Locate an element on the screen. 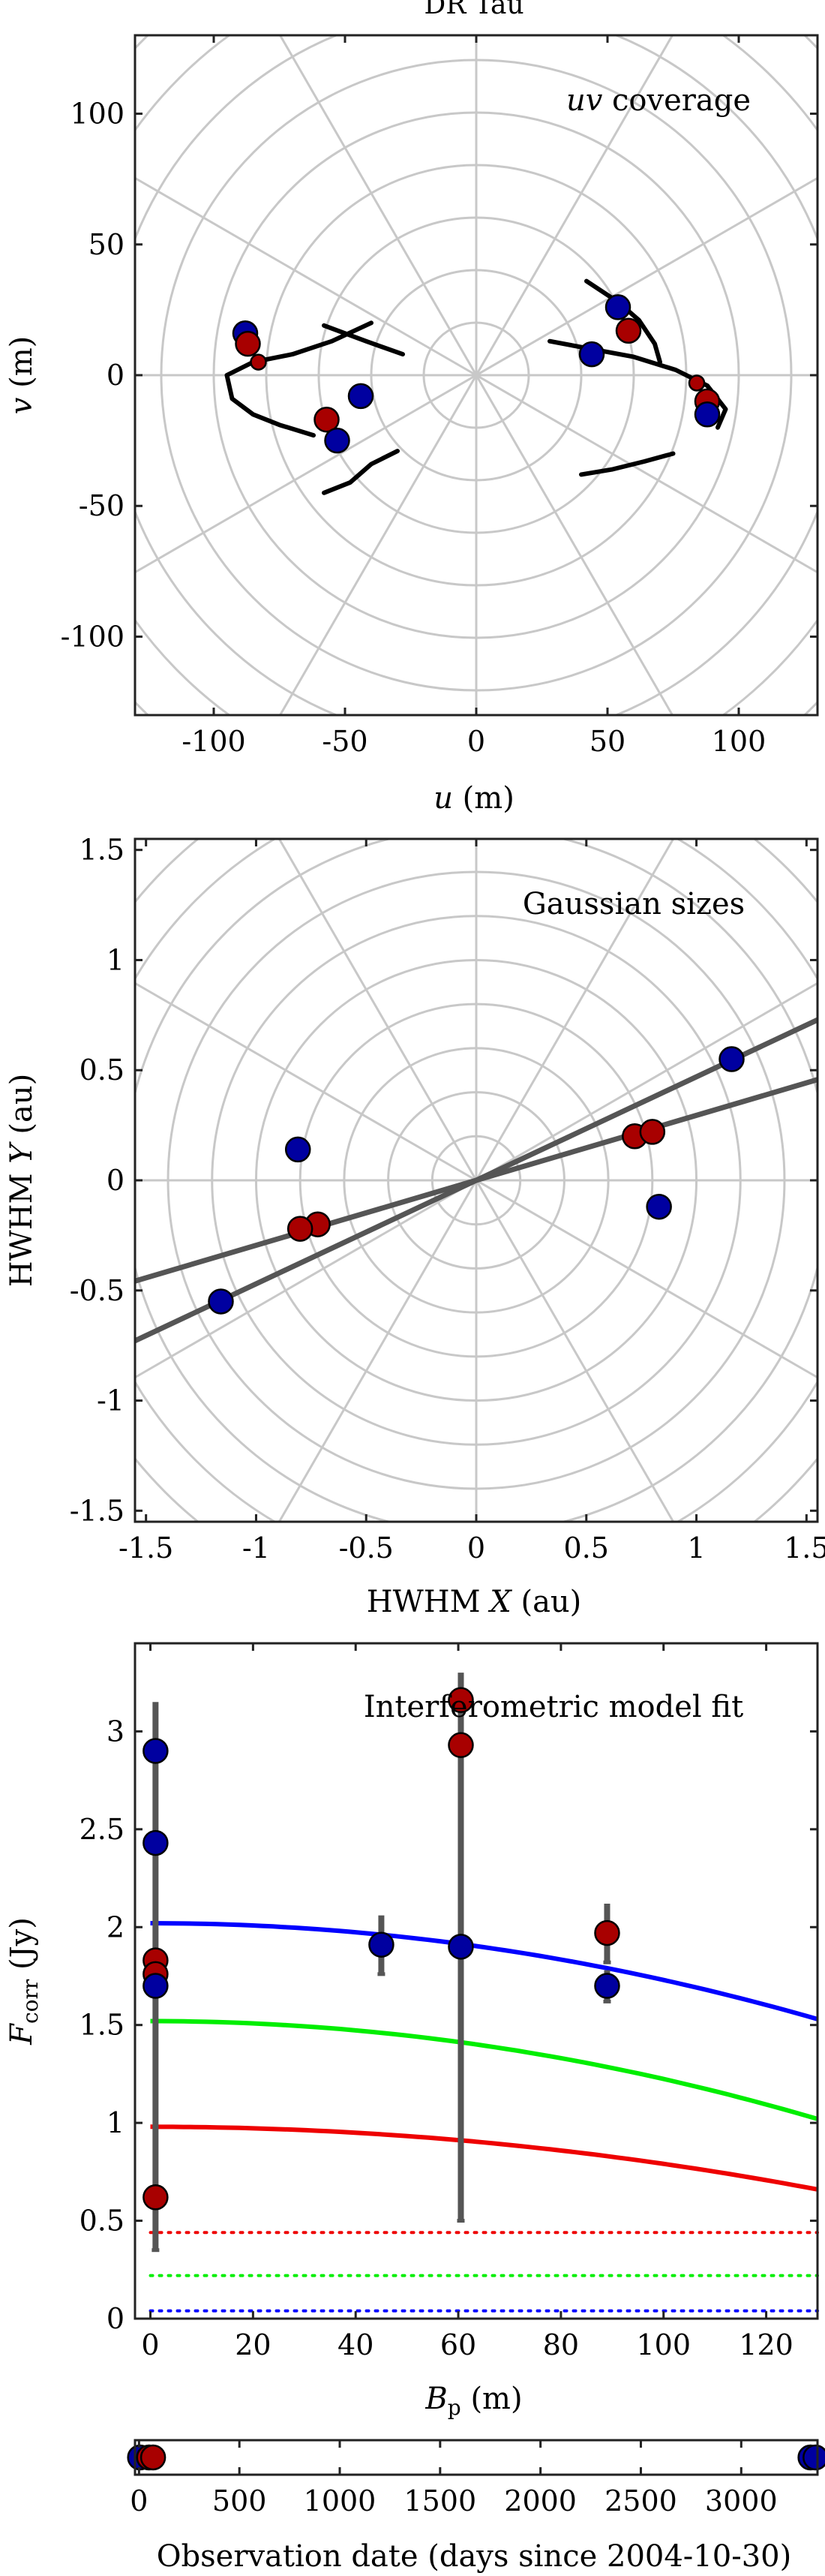  fit-model-curves is located at coordinates (483, 2117).